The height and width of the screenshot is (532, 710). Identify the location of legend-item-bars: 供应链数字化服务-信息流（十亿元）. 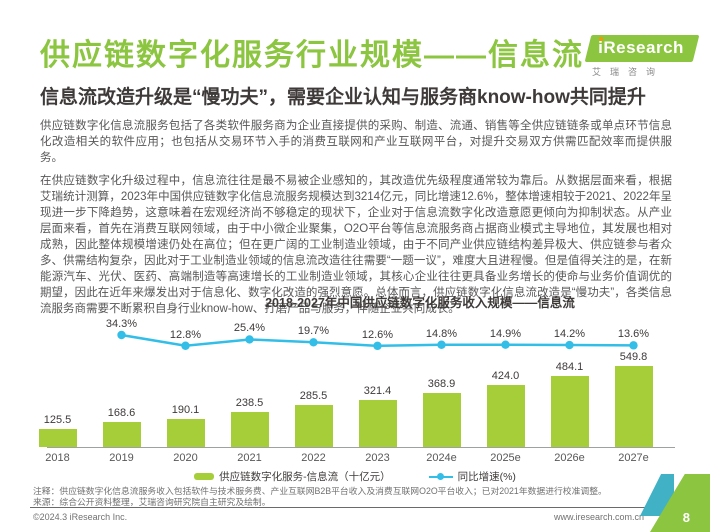
(292, 476).